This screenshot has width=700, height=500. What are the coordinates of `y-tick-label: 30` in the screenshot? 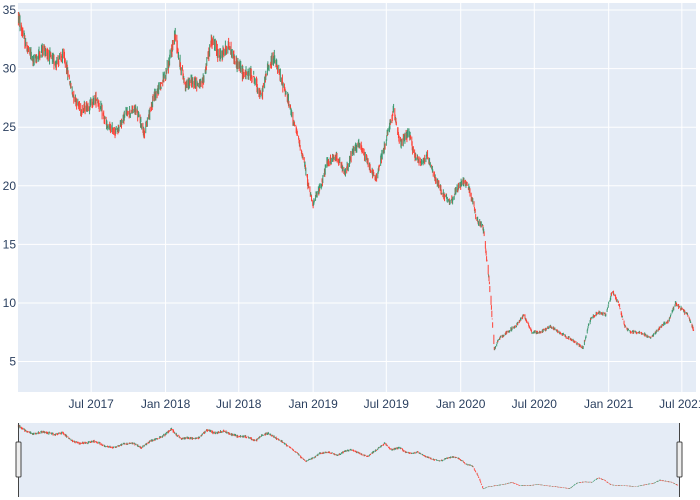 It's located at (10, 69).